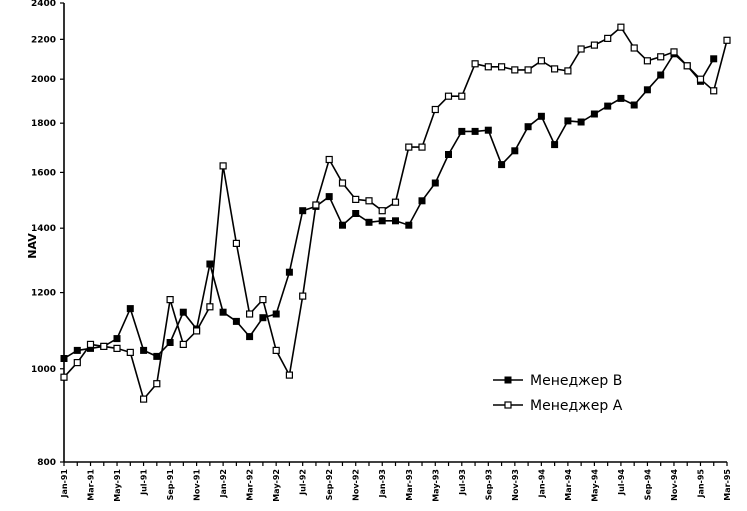 Image resolution: width=747 pixels, height=511 pixels. I want to click on legend: Менеджер В Менеджер А, so click(558, 393).